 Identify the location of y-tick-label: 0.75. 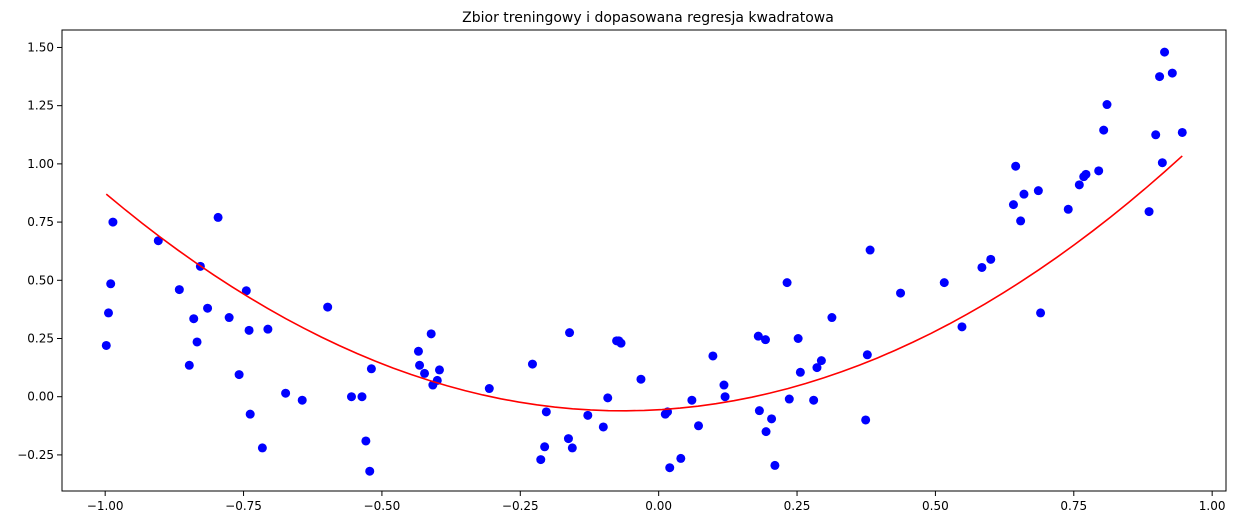
(40, 222).